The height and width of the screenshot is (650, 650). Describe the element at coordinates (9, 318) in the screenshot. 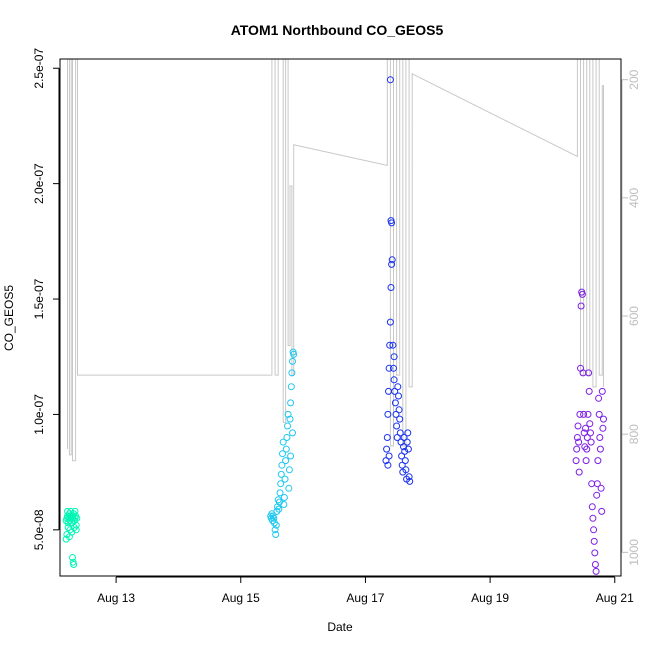

I see `y-axis-label: CO_GEOS5` at that location.